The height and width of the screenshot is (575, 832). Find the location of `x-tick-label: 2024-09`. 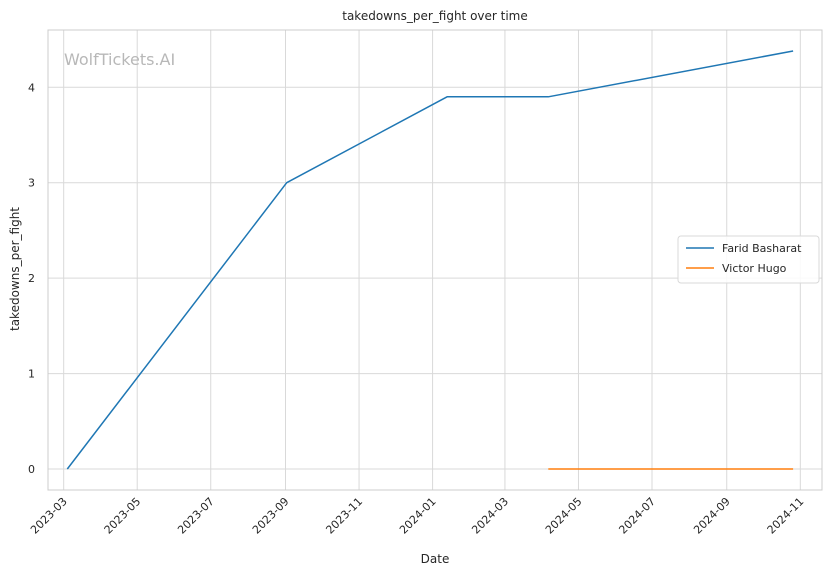

x-tick-label: 2024-09 is located at coordinates (712, 516).